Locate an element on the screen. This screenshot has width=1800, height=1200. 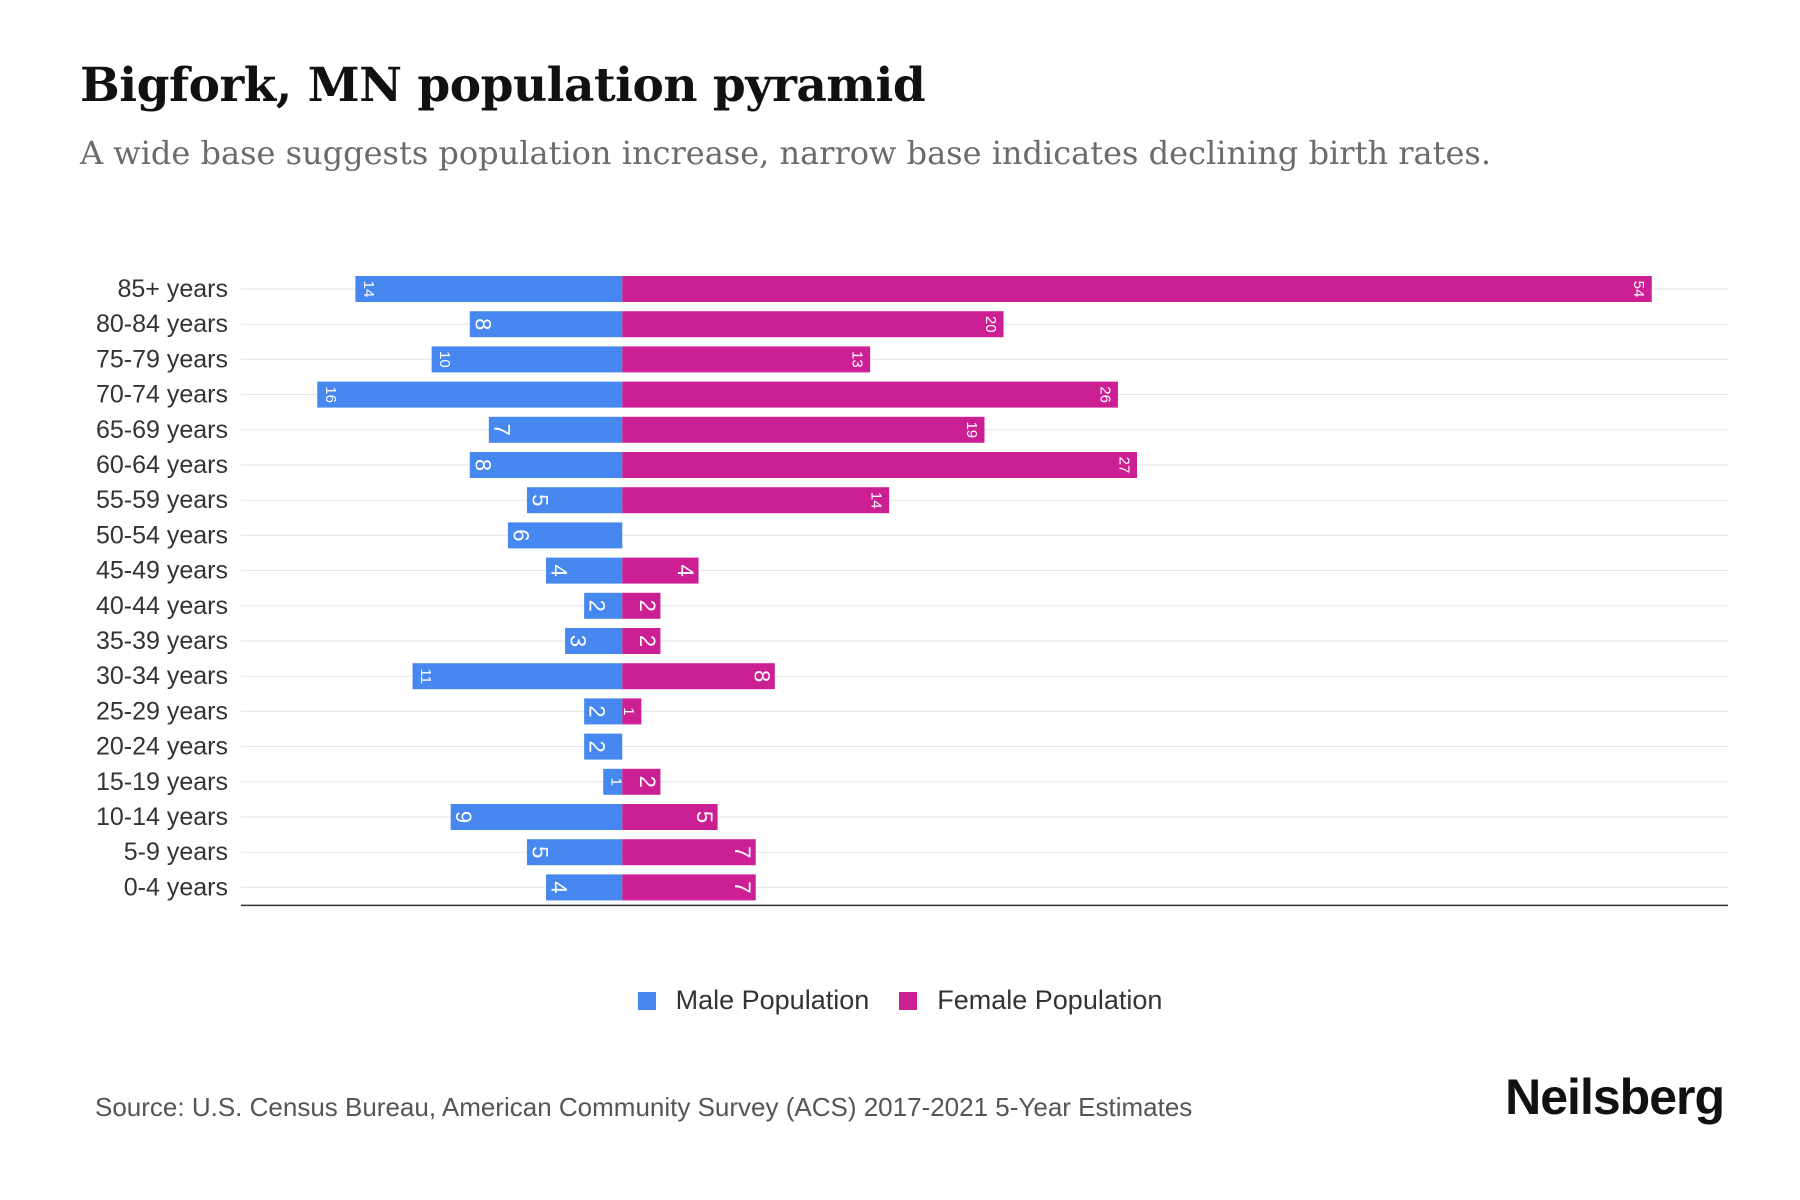
legend-label-male: Male Population is located at coordinates (772, 1000).